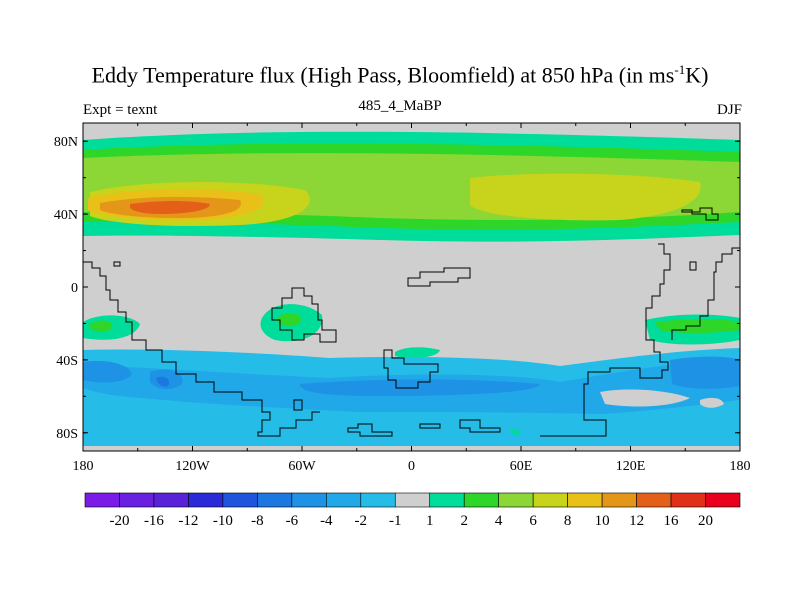 The width and height of the screenshot is (800, 600). Describe the element at coordinates (223, 521) in the screenshot. I see `colorbar-label: -10` at that location.